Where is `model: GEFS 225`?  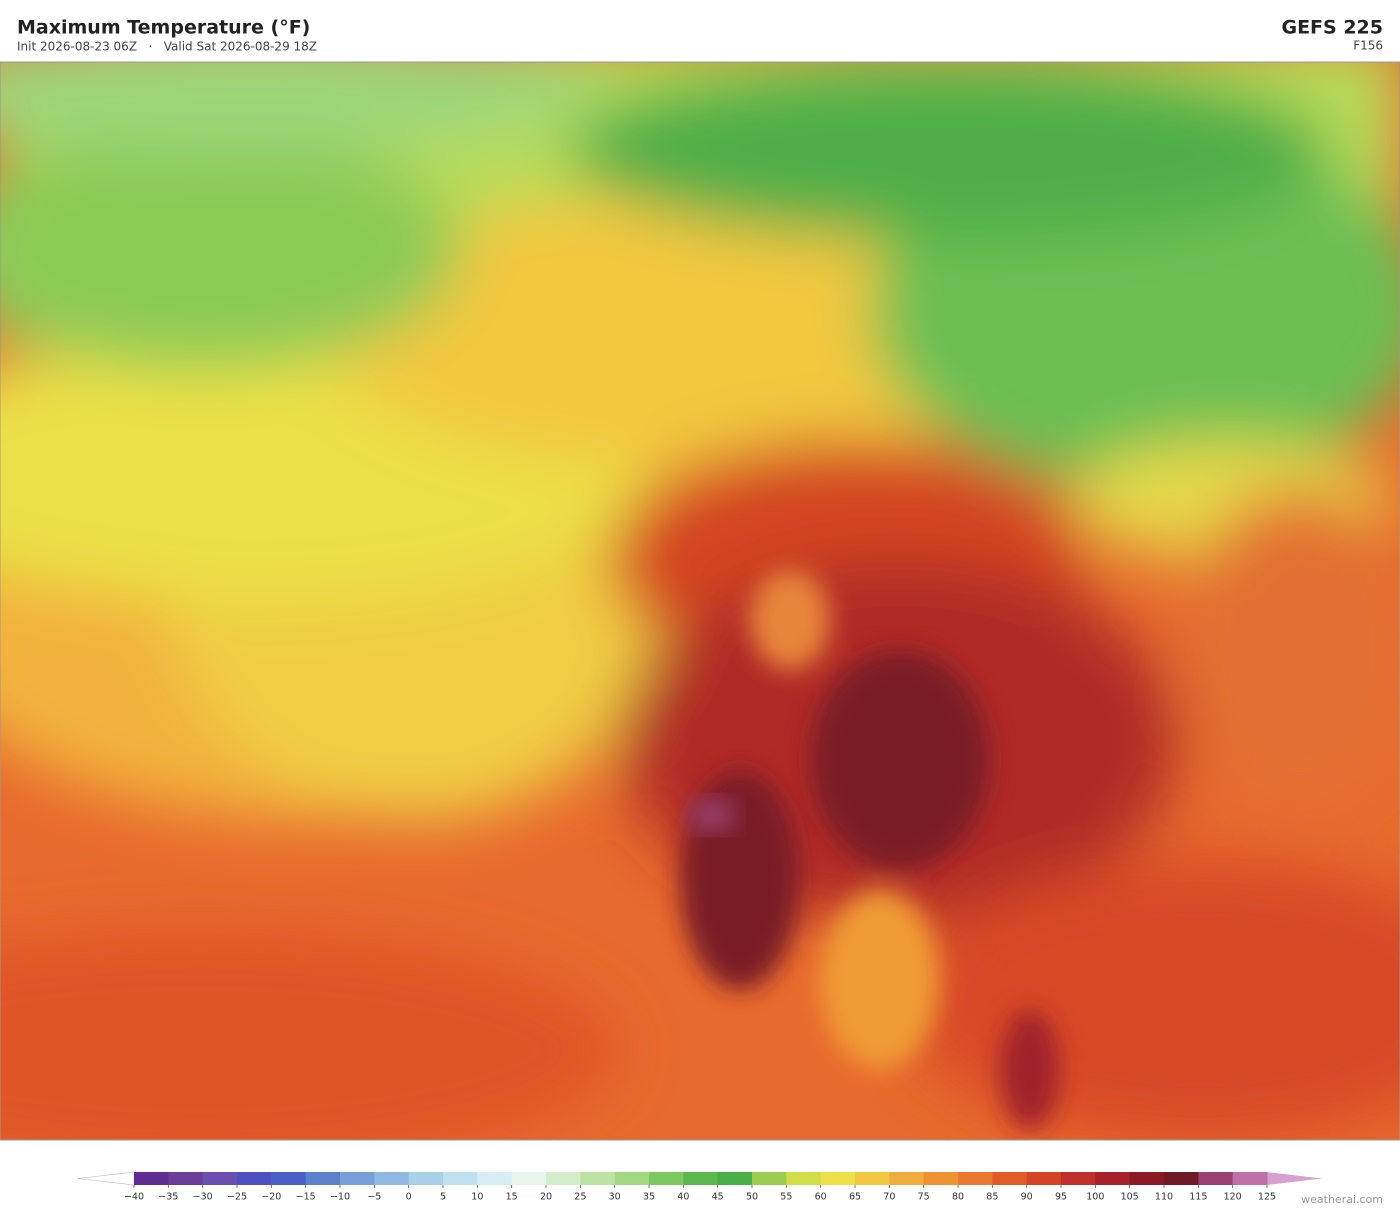 model: GEFS 225 is located at coordinates (1332, 28).